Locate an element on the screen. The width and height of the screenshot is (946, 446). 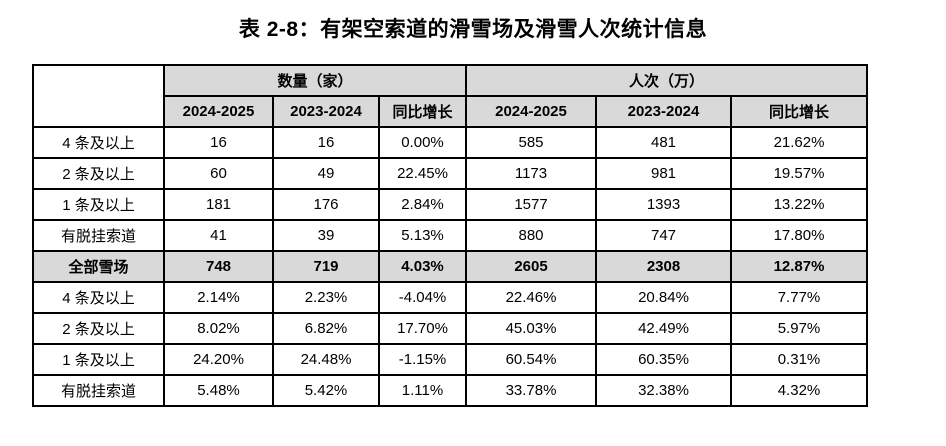
table-cell: -1.15% is located at coordinates (422, 359).